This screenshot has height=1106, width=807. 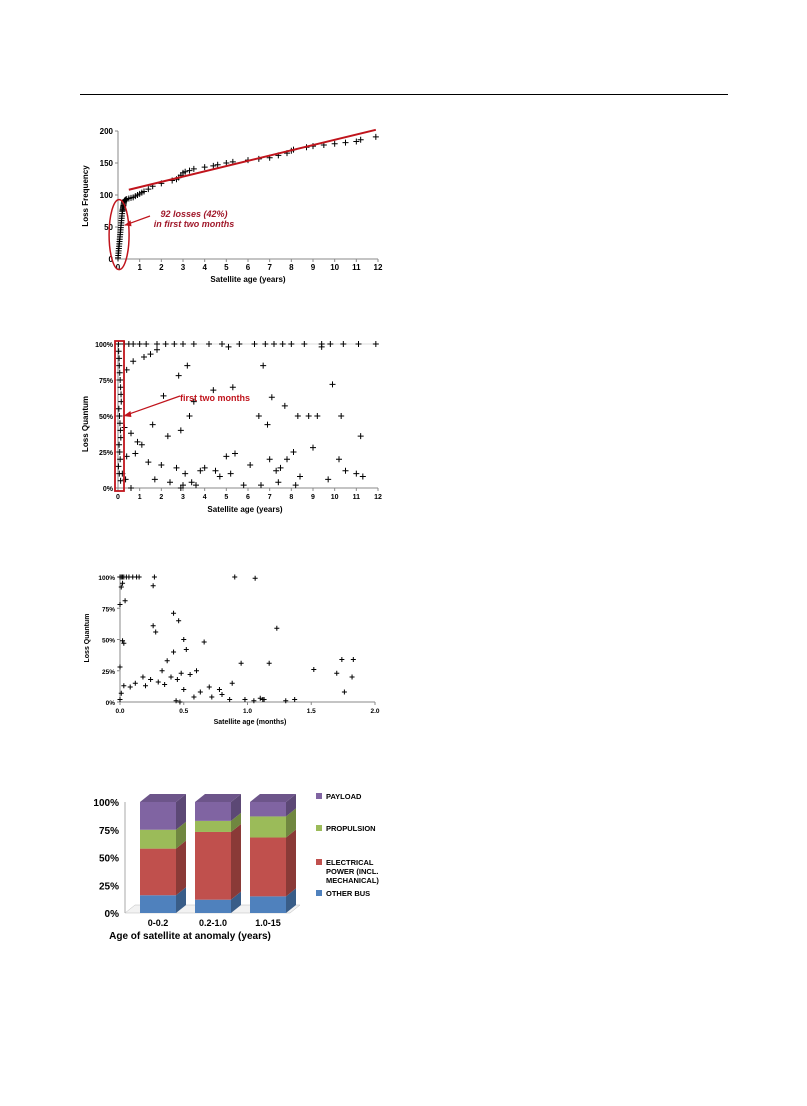 I want to click on x-tick-label: 10, so click(x=335, y=497).